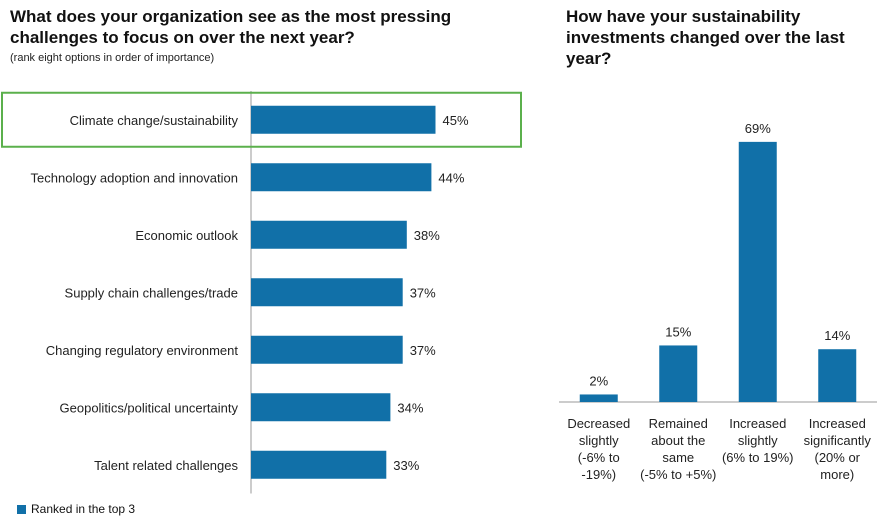 The height and width of the screenshot is (522, 890). What do you see at coordinates (837, 457) in the screenshot?
I see `column-category-label: (20% or` at bounding box center [837, 457].